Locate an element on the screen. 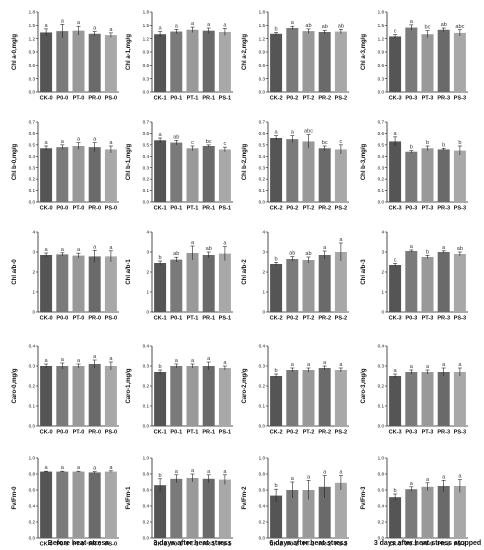 The width and height of the screenshot is (484, 550). x-tick-label: PT-1 is located at coordinates (193, 433).